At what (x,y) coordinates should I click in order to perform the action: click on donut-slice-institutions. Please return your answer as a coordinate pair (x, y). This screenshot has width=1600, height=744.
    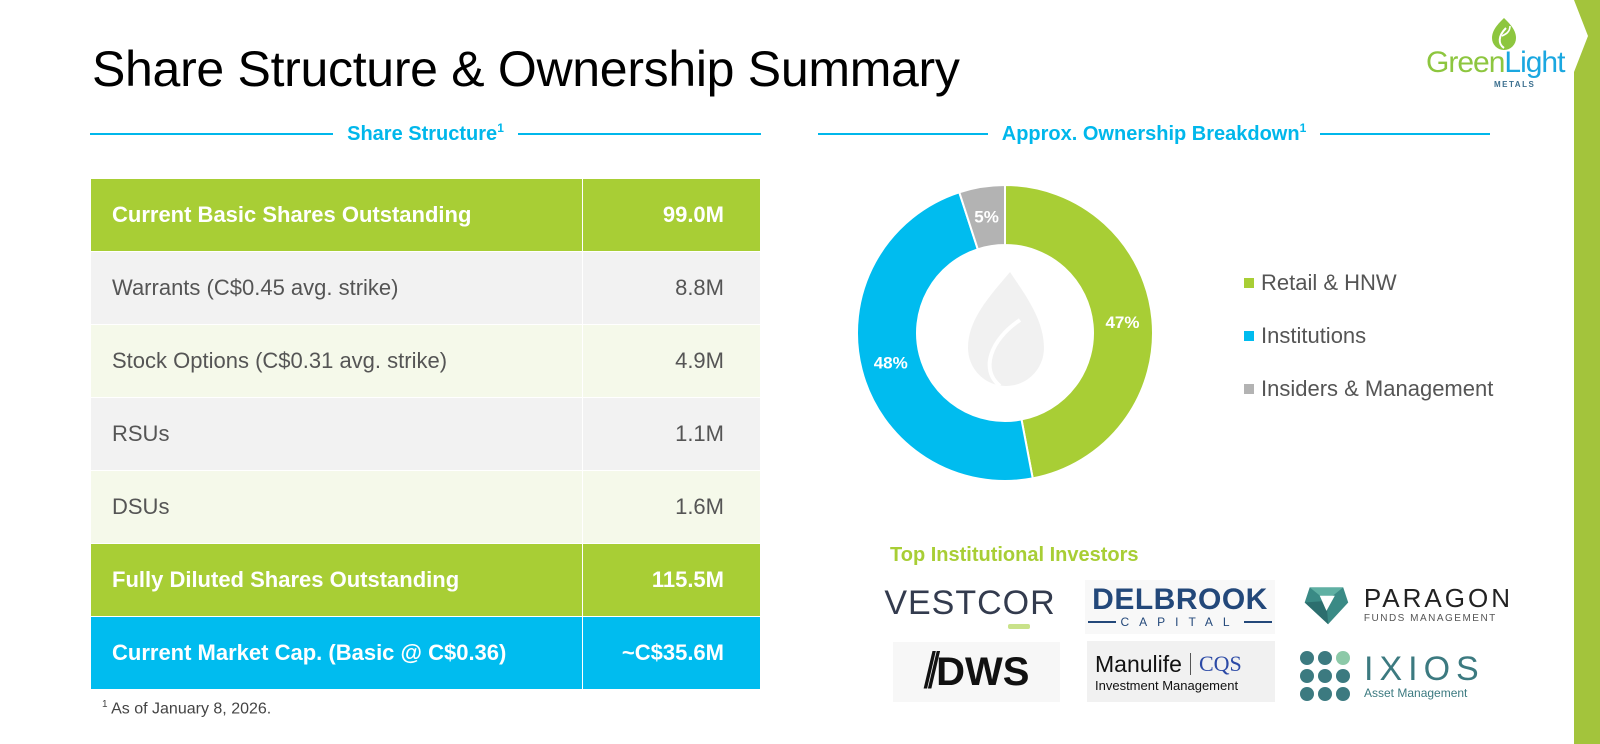
    Looking at the image, I should click on (945, 336).